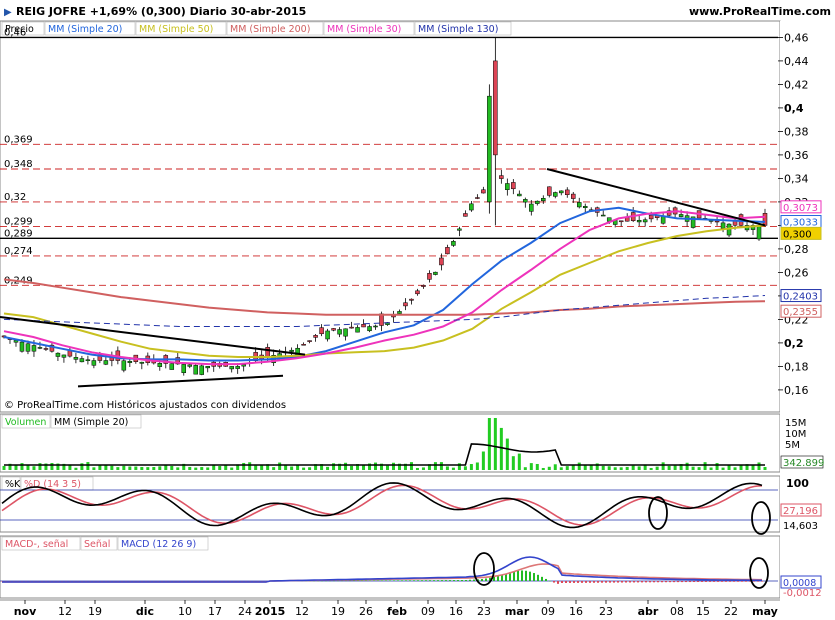 The height and width of the screenshot is (620, 835). What do you see at coordinates (382, 505) in the screenshot?
I see `stoch-k-line` at bounding box center [382, 505].